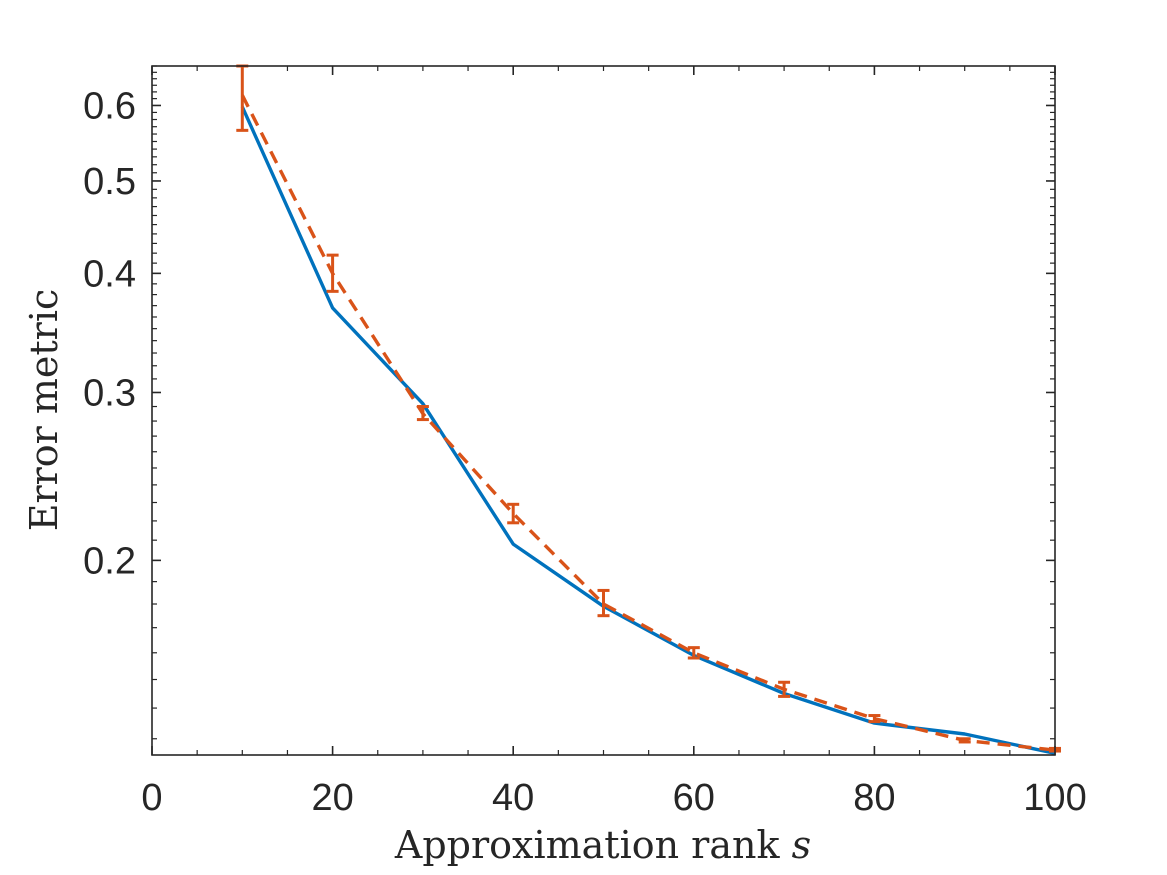  Describe the element at coordinates (44, 410) in the screenshot. I see `y-axis-title: Error metric` at that location.